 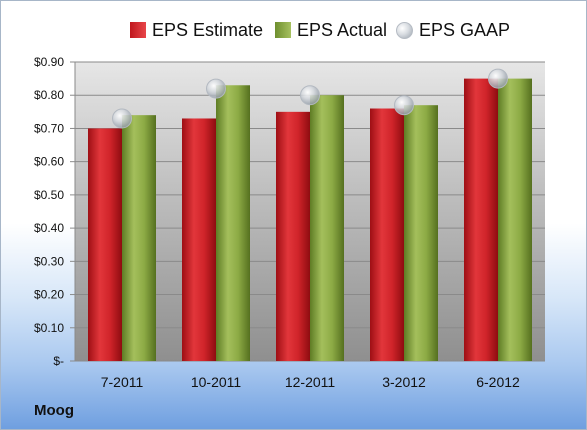 I want to click on company-name: Moog, so click(x=54, y=410).